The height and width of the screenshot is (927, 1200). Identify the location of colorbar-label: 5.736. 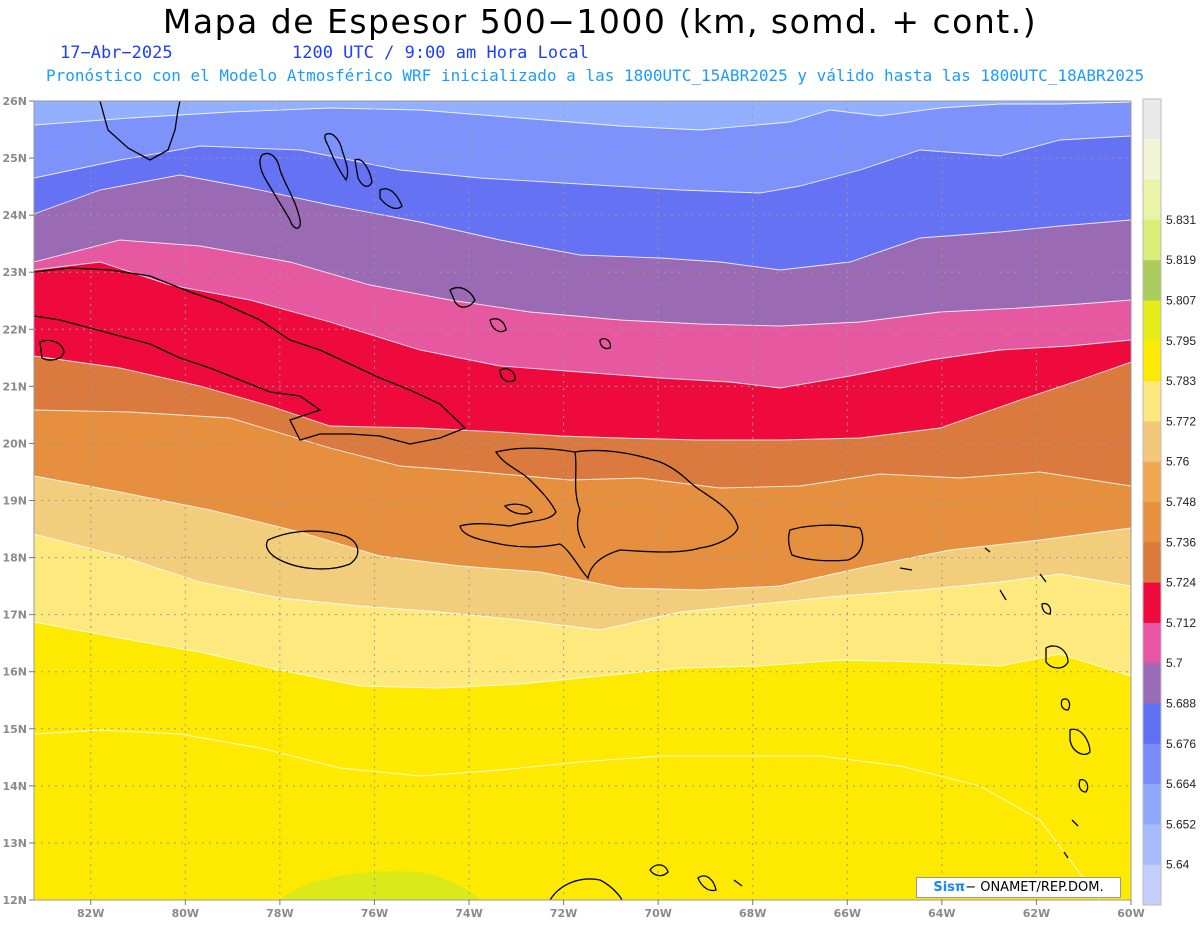
(1181, 542).